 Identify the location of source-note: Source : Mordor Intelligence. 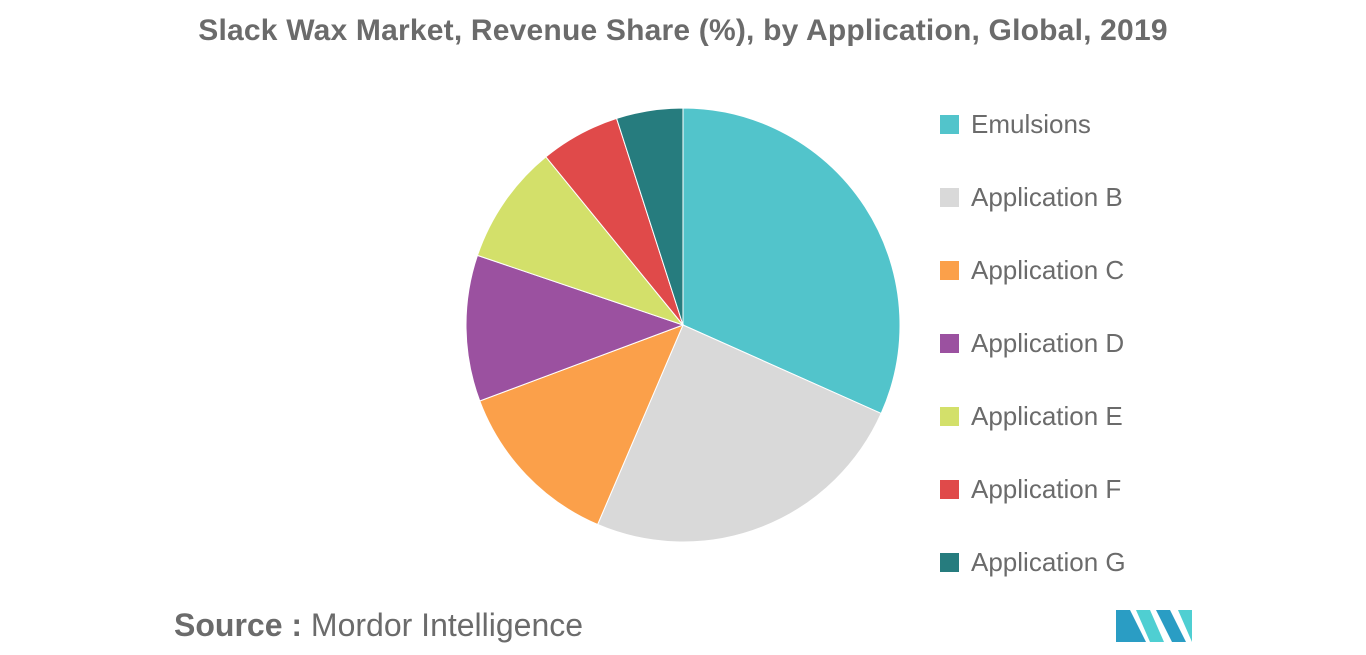
(378, 625).